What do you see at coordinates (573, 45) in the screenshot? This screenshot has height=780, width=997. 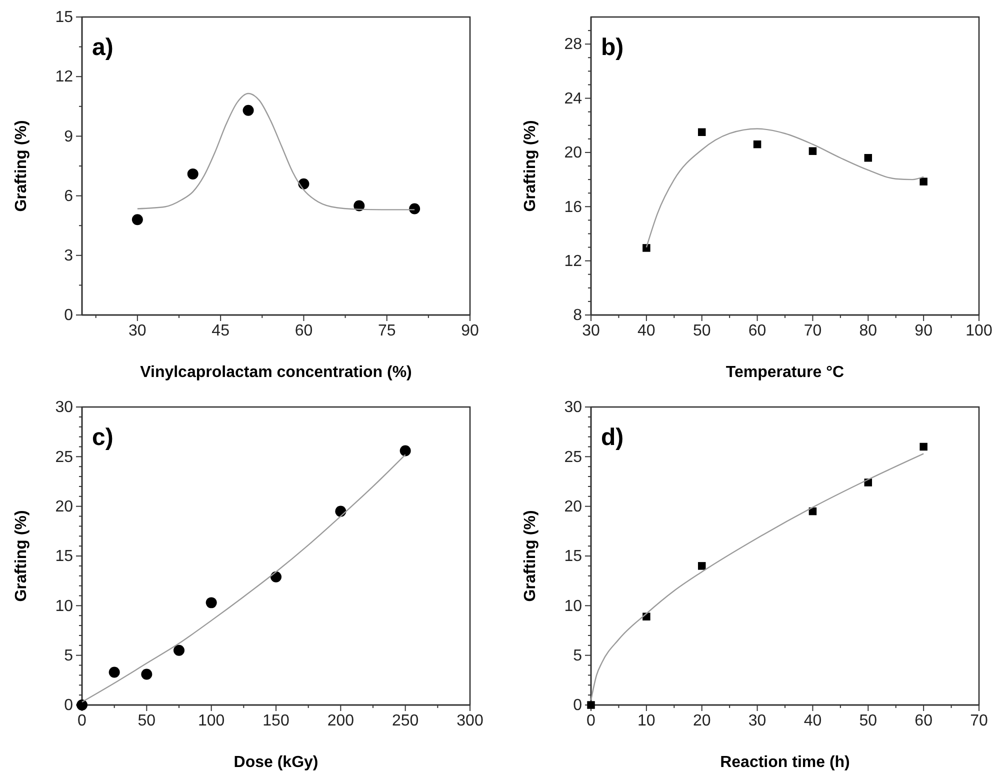 I see `y-tick-label: 28` at bounding box center [573, 45].